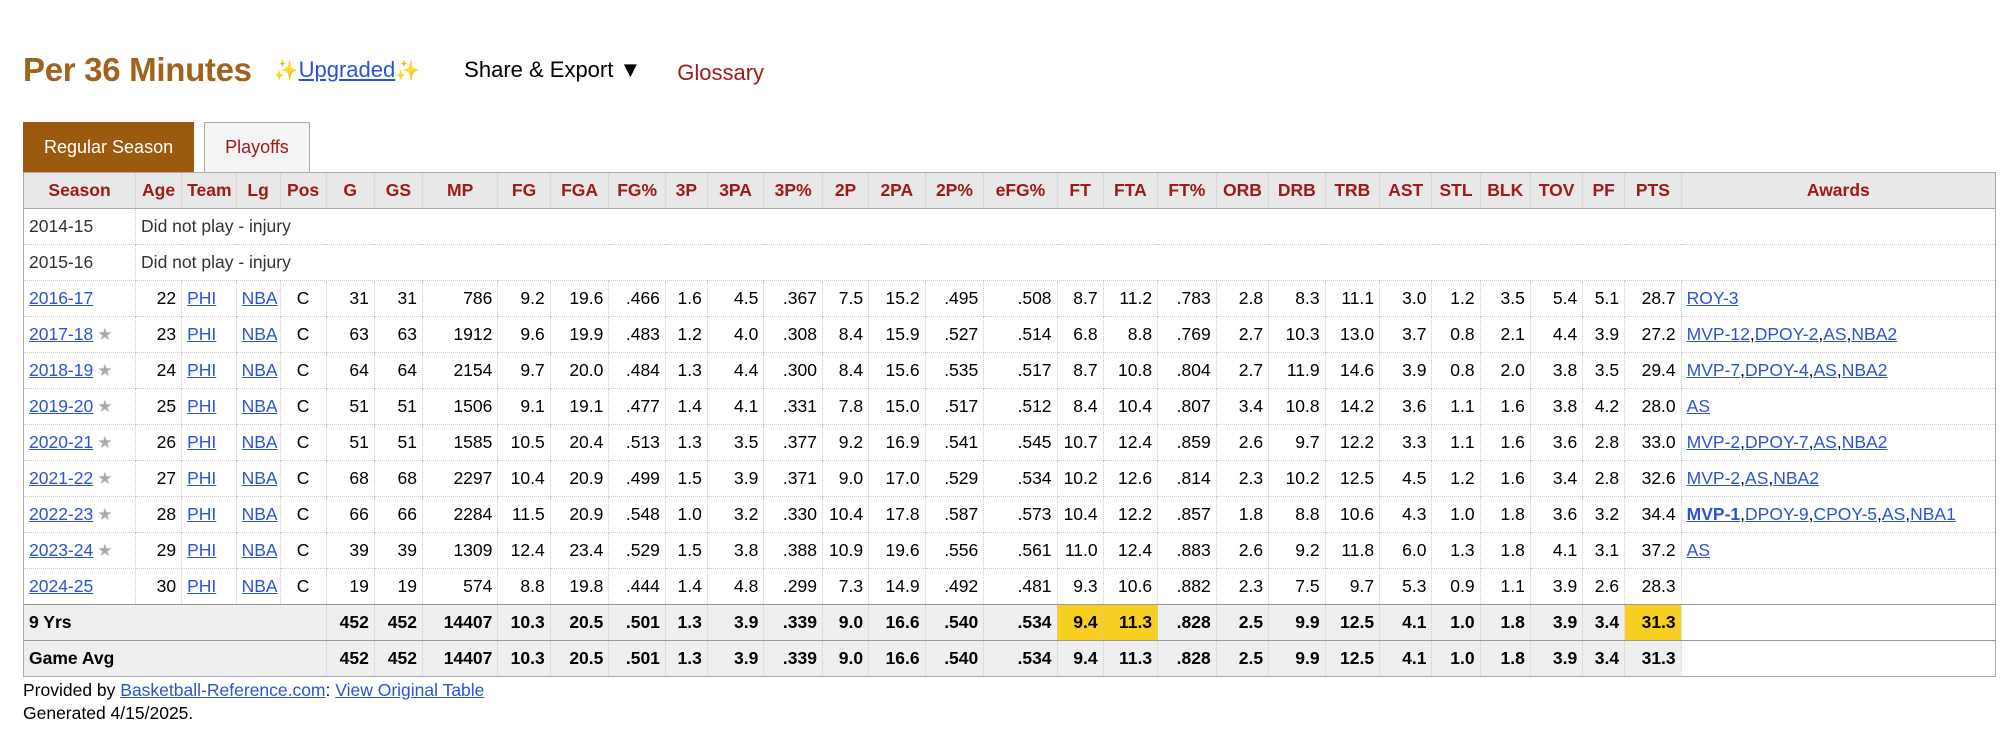 The image size is (2000, 738). Describe the element at coordinates (1456, 190) in the screenshot. I see `column-header: STL` at that location.